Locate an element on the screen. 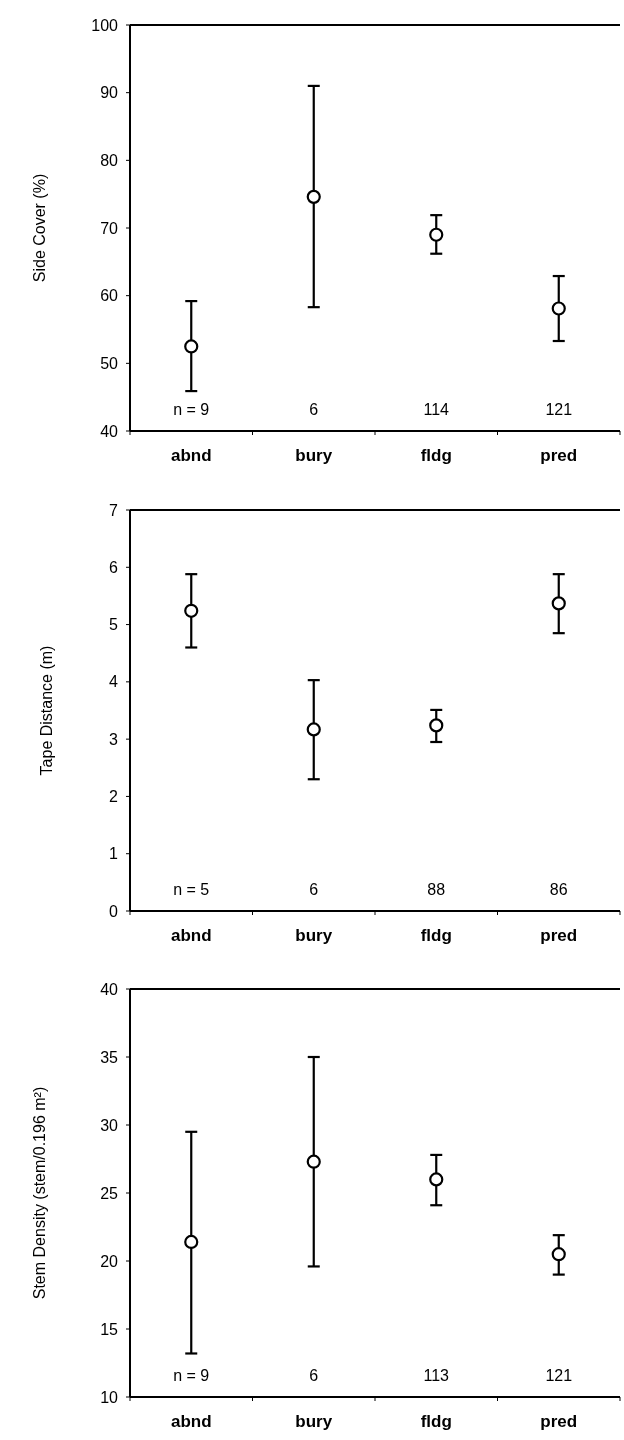  y-tick-label: 5 is located at coordinates (114, 625).